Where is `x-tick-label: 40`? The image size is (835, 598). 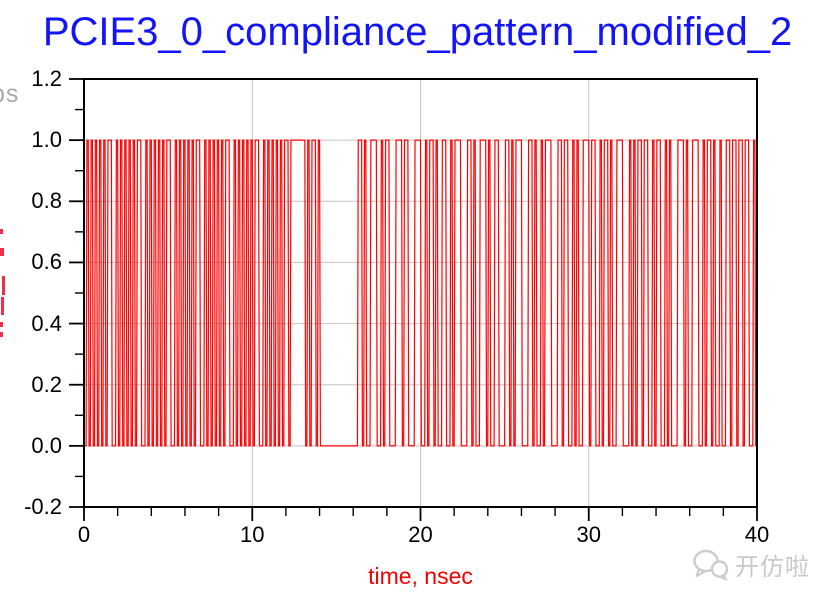 x-tick-label: 40 is located at coordinates (757, 534).